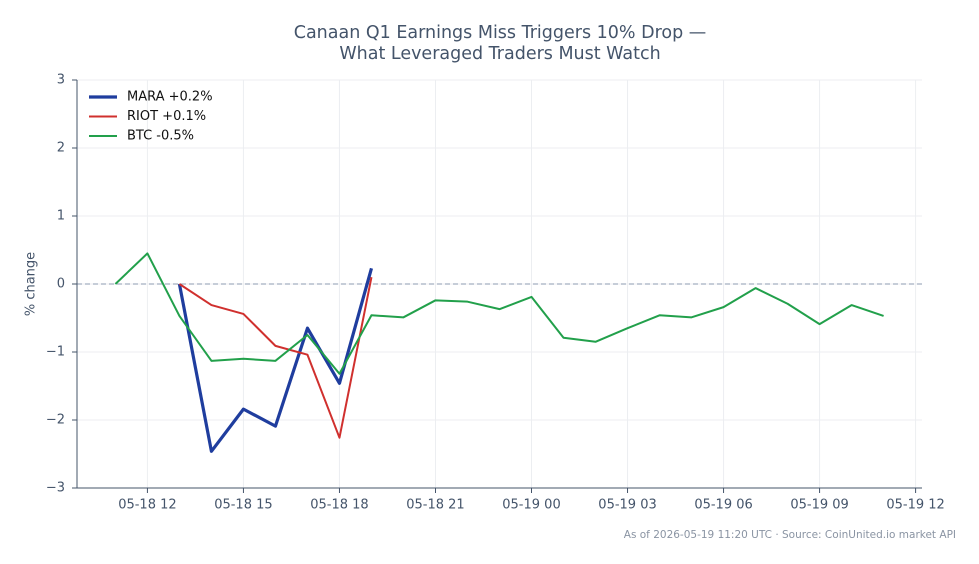  I want to click on x-tick-label: 05-18 12, so click(147, 505).